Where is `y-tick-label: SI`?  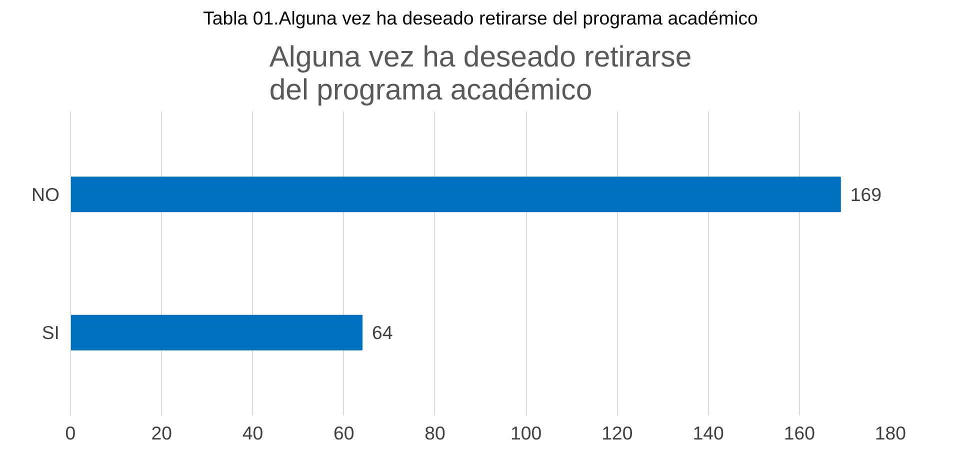
y-tick-label: SI is located at coordinates (51, 333).